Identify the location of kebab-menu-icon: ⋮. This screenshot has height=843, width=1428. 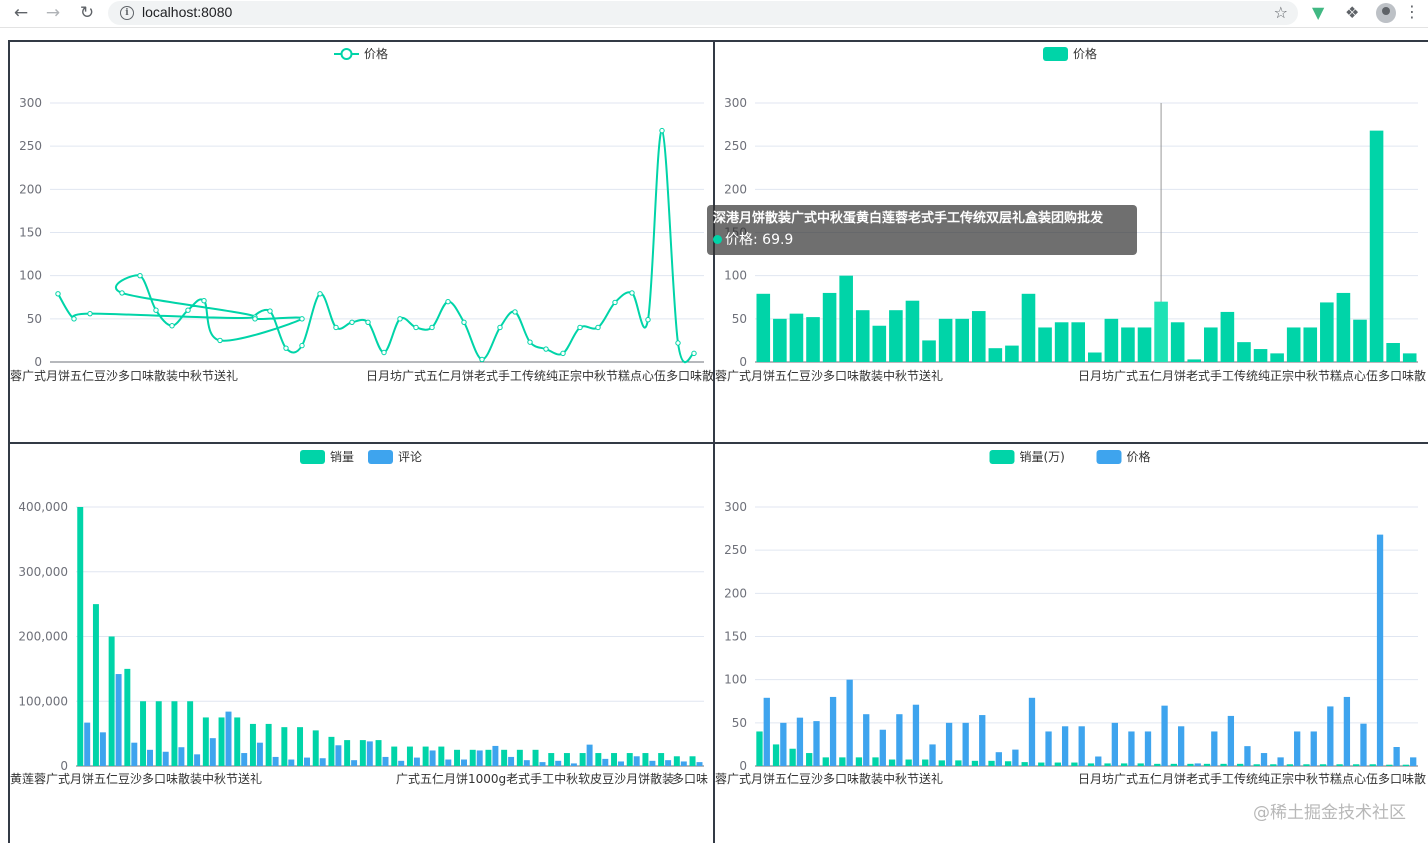
(1412, 11).